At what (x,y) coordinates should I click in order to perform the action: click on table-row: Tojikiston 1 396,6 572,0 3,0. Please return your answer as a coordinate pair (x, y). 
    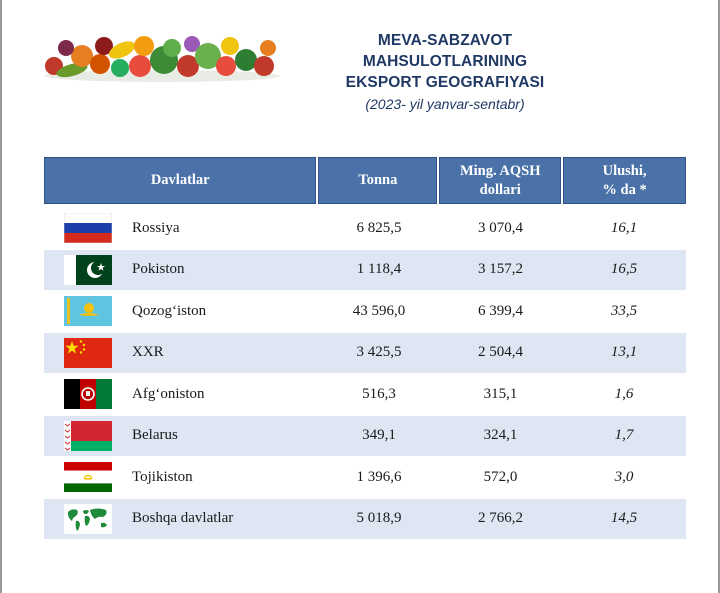
    Looking at the image, I should click on (365, 477).